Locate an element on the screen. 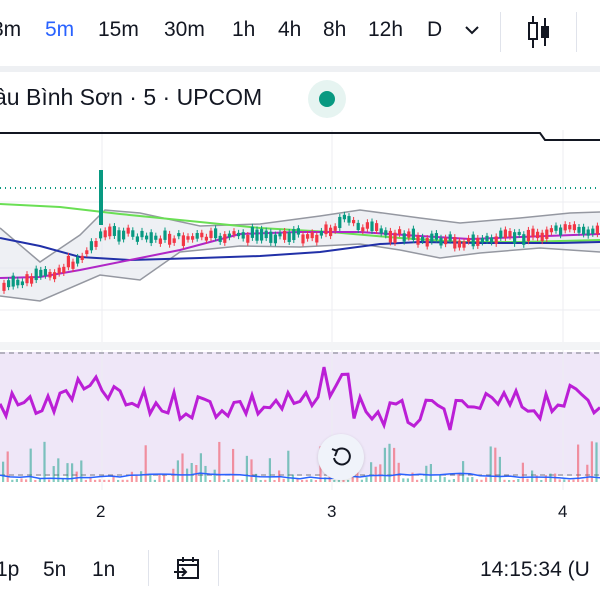 Image resolution: width=600 pixels, height=600 pixels. range-1m: 1n is located at coordinates (104, 569).